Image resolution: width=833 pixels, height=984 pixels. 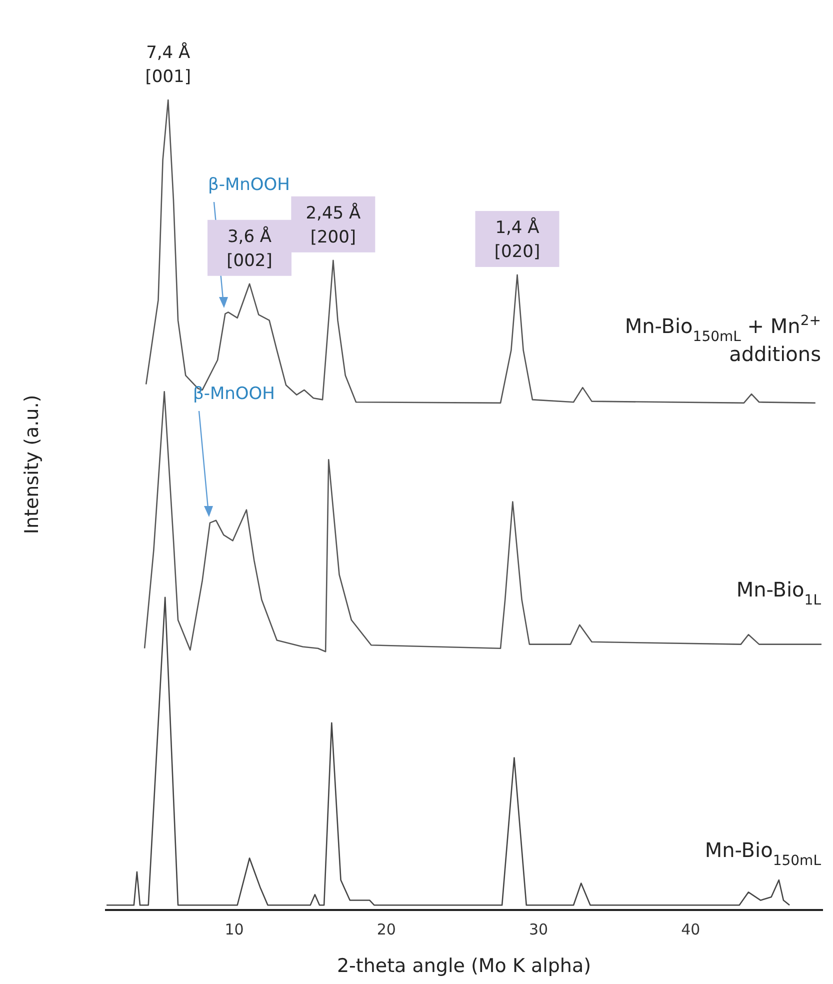 What do you see at coordinates (517, 239) in the screenshot?
I see `annotation: 1,4 Å [020]` at bounding box center [517, 239].